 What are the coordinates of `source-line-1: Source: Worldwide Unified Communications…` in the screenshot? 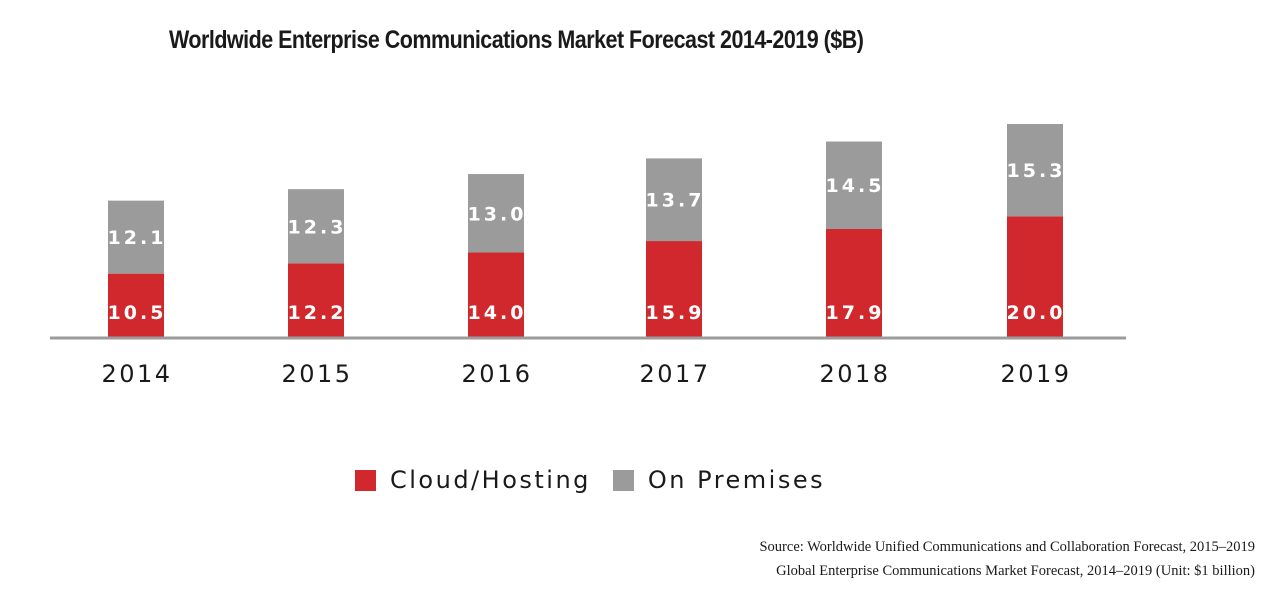 It's located at (1007, 547).